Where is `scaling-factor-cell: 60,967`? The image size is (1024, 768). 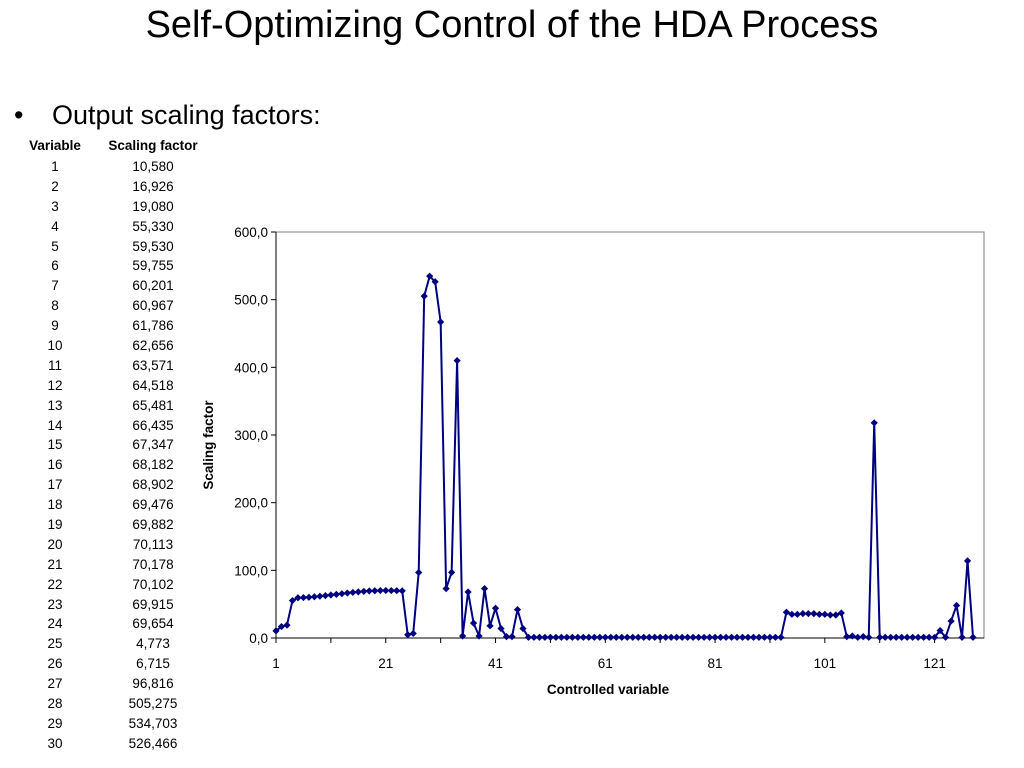
scaling-factor-cell: 60,967 is located at coordinates (153, 306).